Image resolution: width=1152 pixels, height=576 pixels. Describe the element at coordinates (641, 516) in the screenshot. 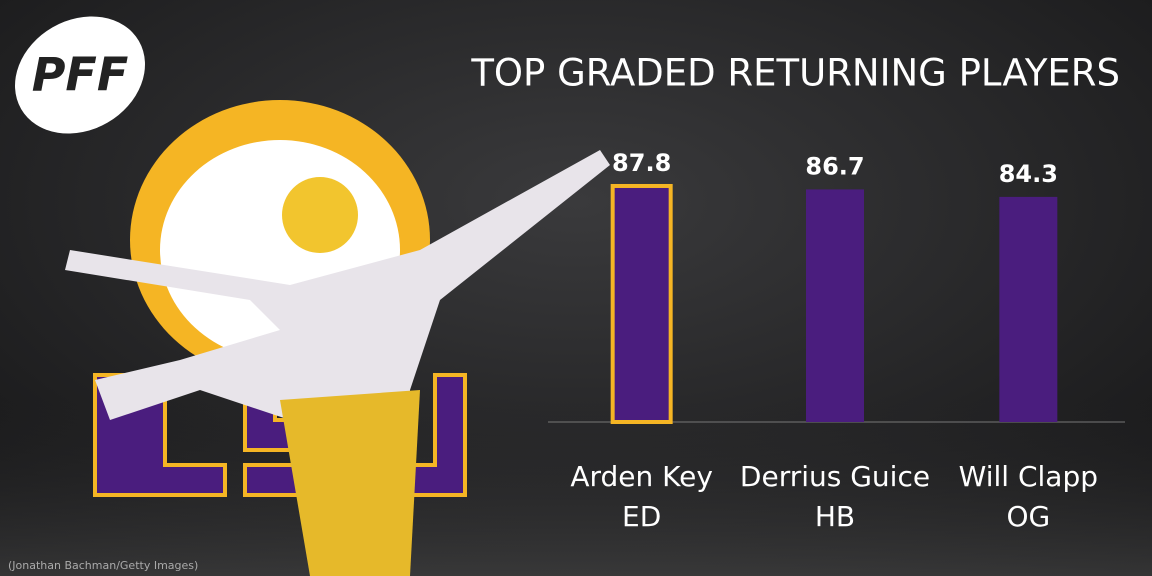

I see `position-label: ED` at that location.